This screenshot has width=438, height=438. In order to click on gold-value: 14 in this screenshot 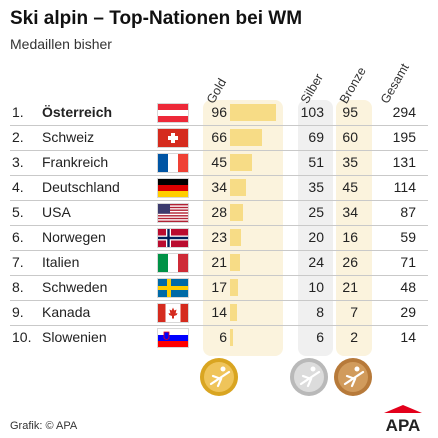, I will do `click(219, 312)`.